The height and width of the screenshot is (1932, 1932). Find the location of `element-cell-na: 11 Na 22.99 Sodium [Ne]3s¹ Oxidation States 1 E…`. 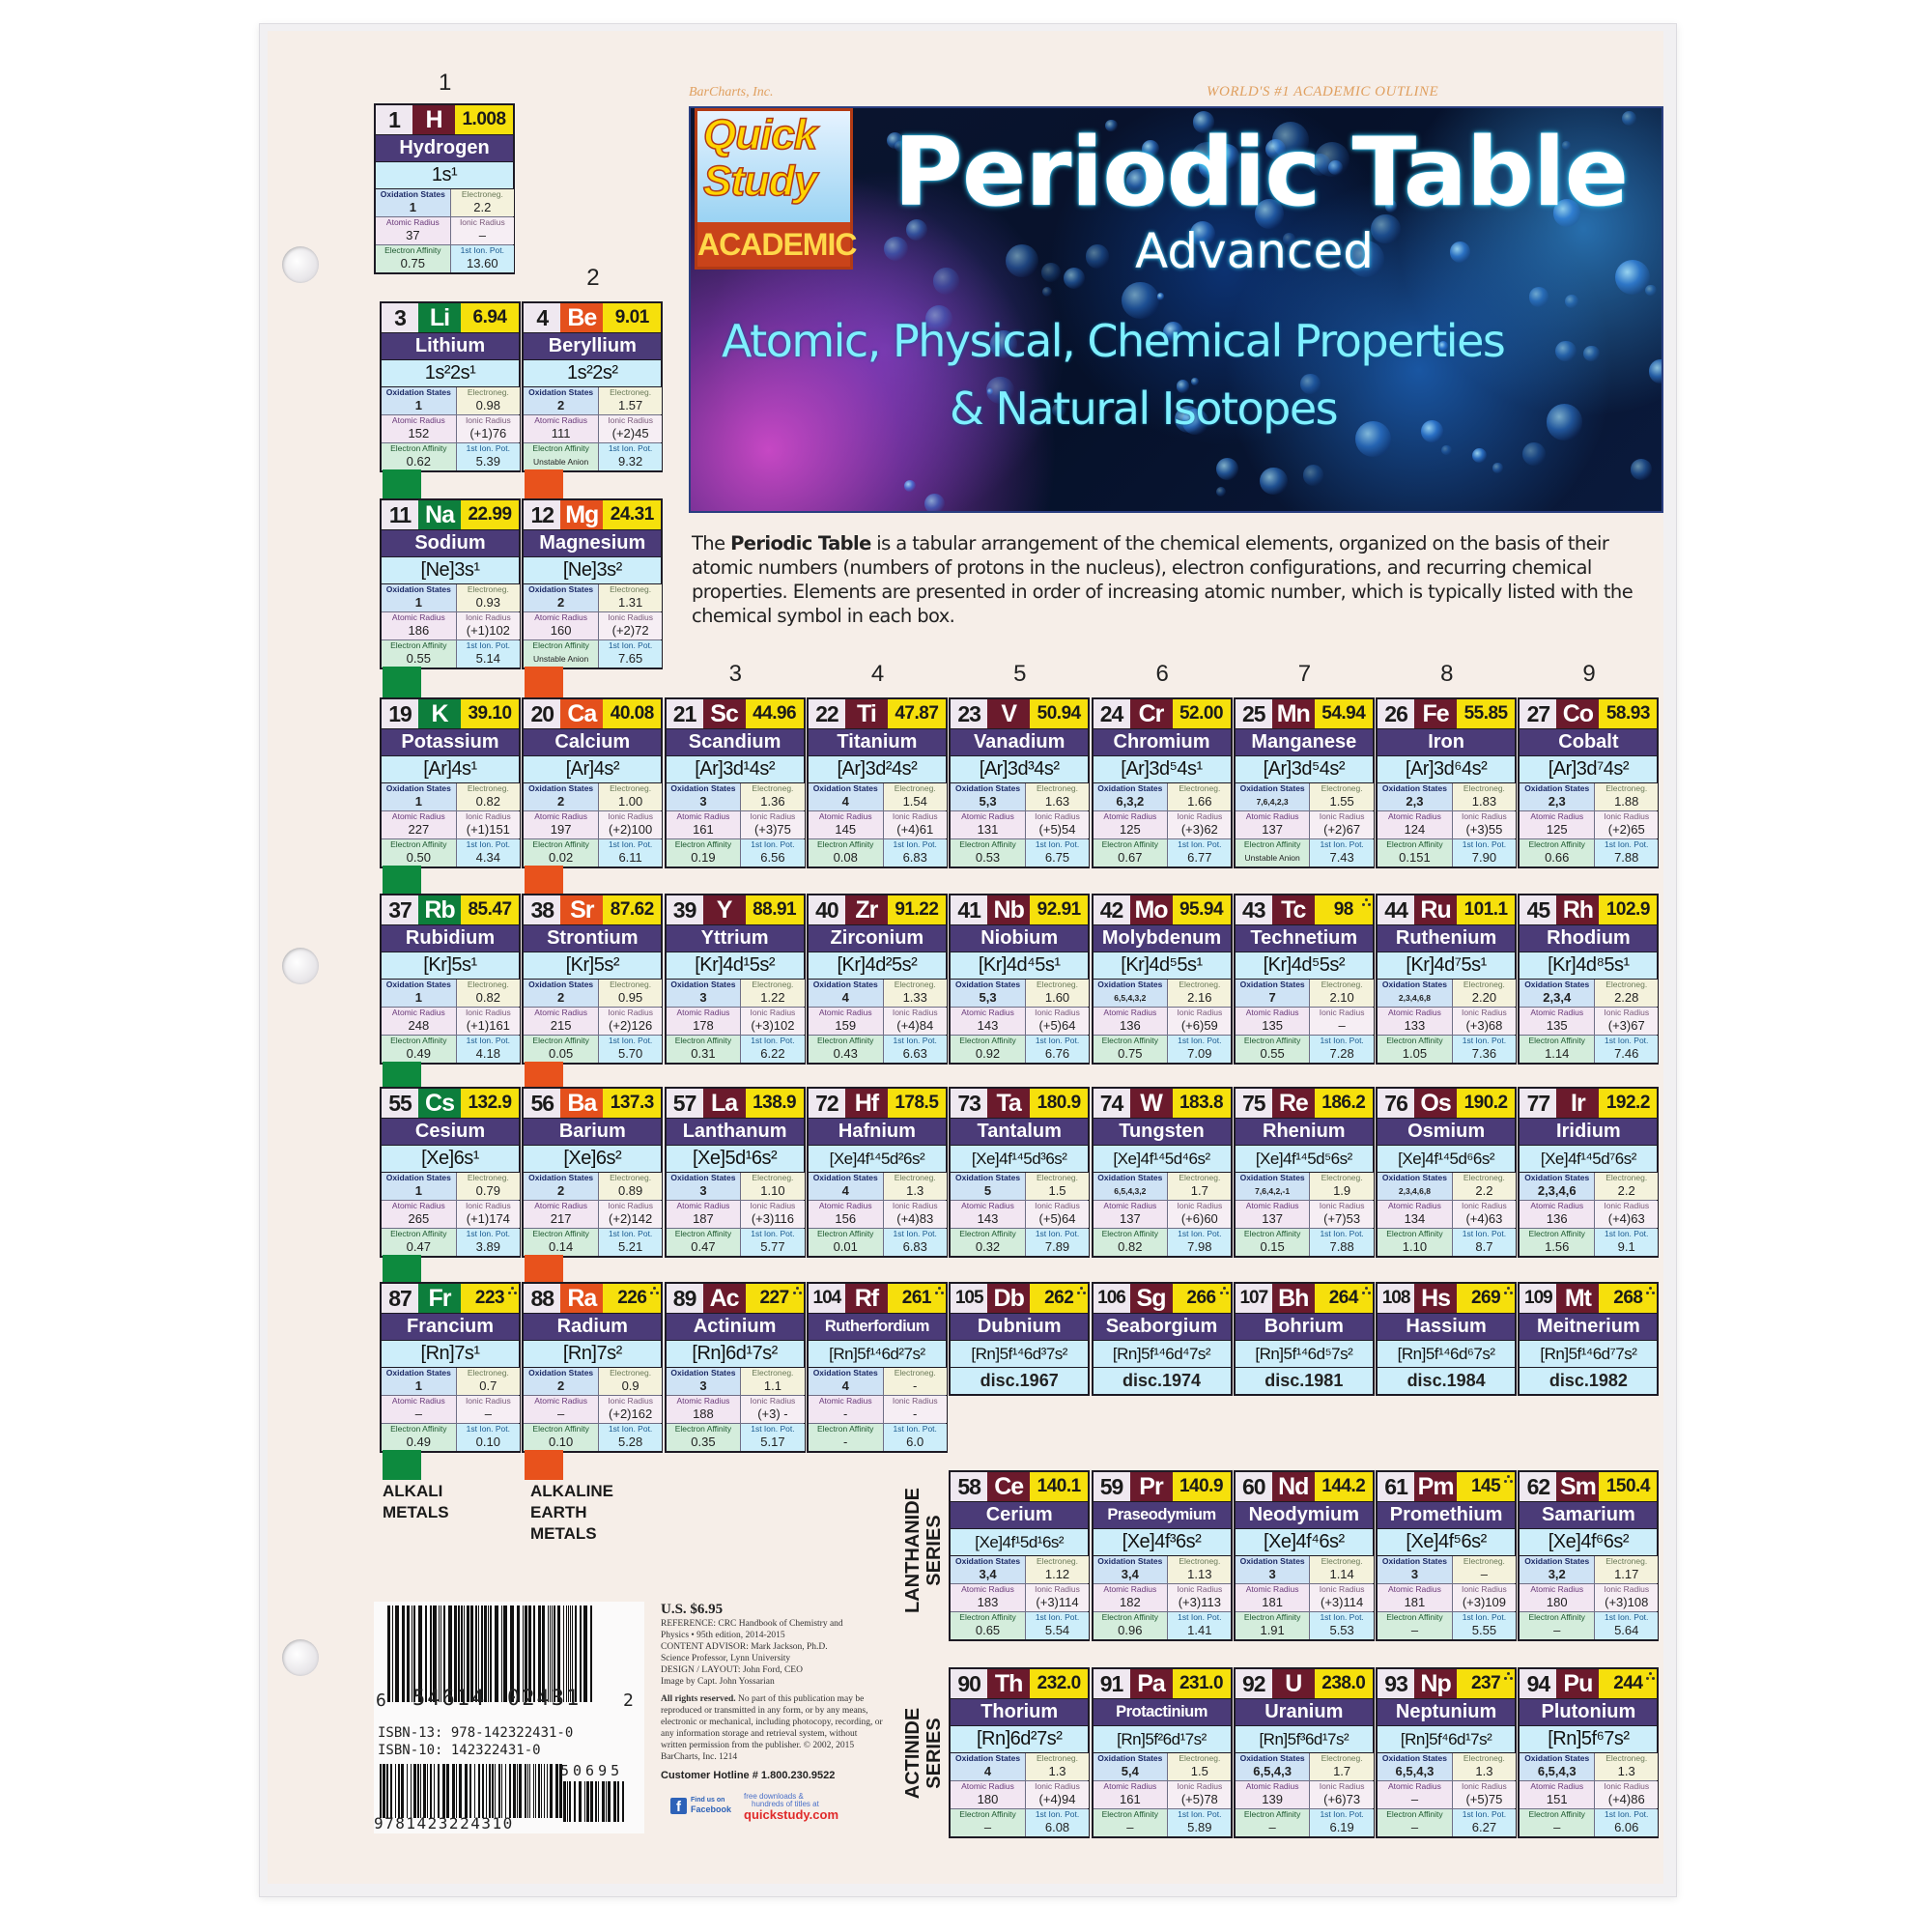

element-cell-na: 11 Na 22.99 Sodium [Ne]3s¹ Oxidation States 1 E… is located at coordinates (450, 583).